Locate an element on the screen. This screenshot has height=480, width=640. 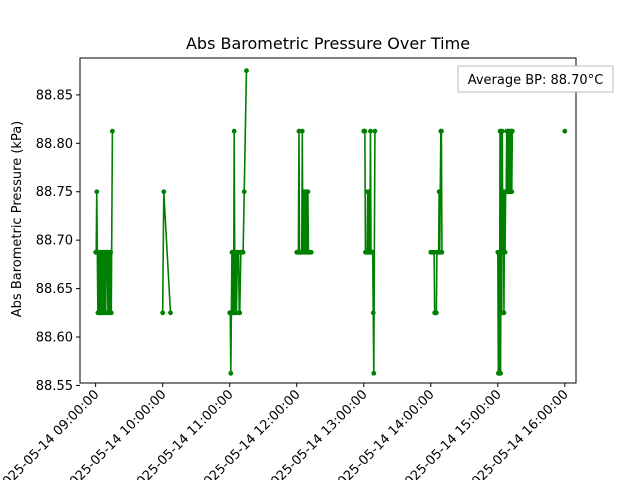
y-tick-label: 88.75 is located at coordinates (54, 192).